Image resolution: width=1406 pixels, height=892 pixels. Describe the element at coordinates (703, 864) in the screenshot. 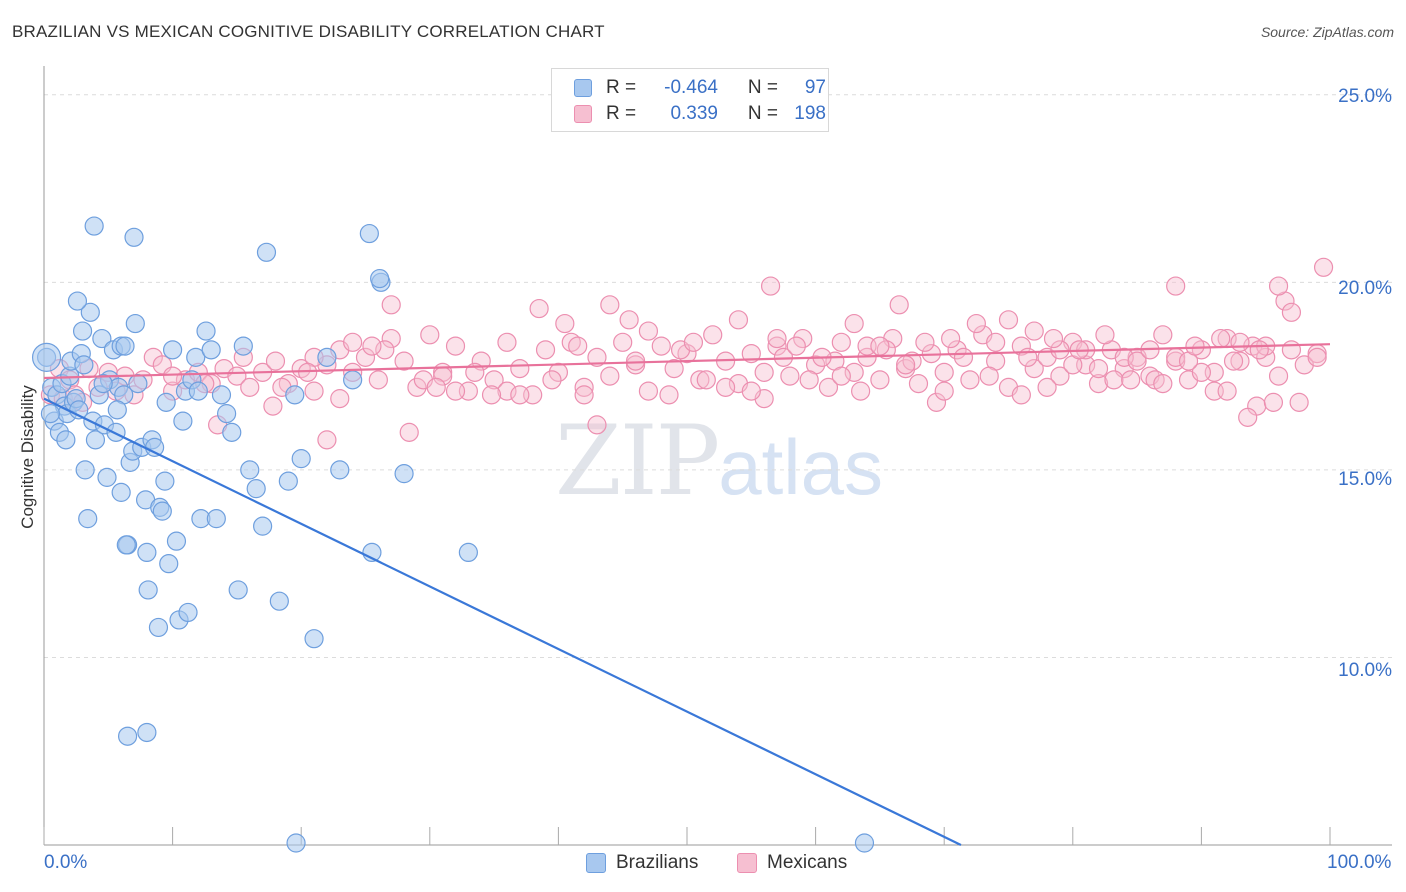

I see `bottom-legend: Brazilians Mexicans` at that location.